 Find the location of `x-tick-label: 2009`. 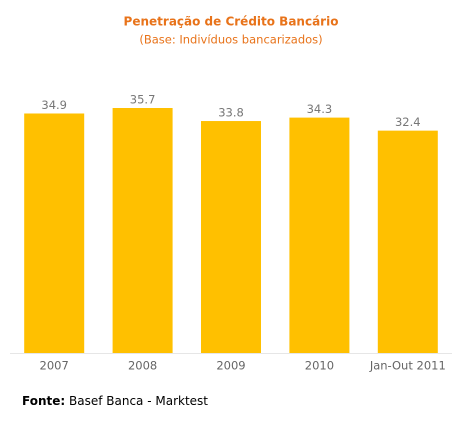

x-tick-label: 2009 is located at coordinates (230, 366).